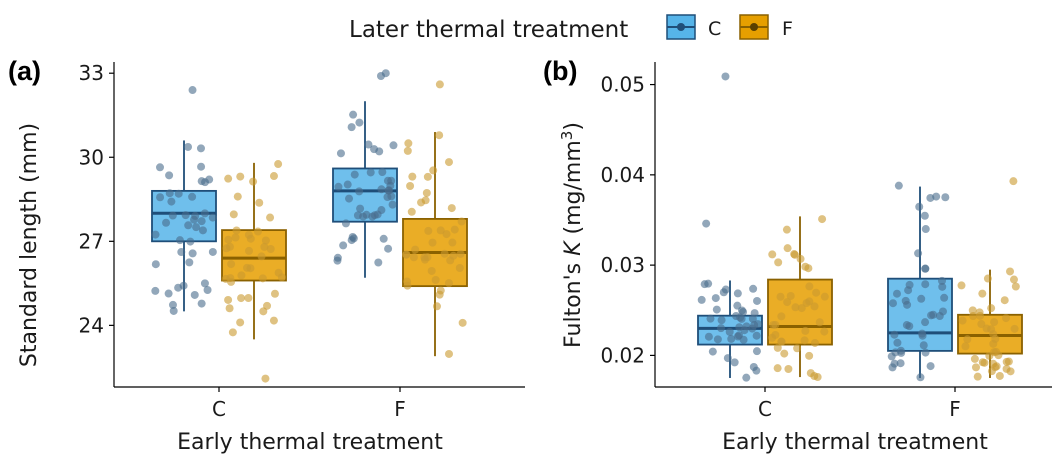  Describe the element at coordinates (24, 71) in the screenshot. I see `panel-label-a: (a)` at that location.